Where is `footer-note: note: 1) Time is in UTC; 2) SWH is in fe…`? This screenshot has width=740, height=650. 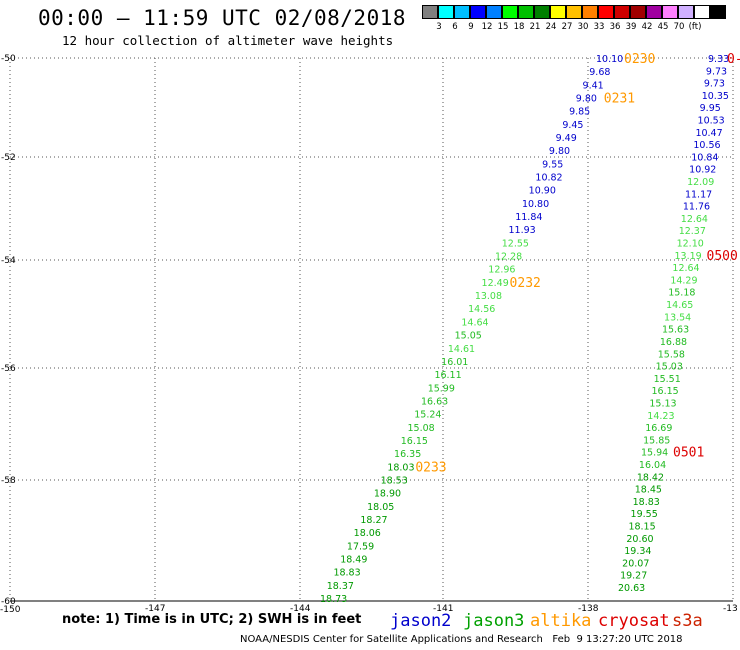
footer-note: note: 1) Time is in UTC; 2) SWH is in fe… is located at coordinates (212, 619).